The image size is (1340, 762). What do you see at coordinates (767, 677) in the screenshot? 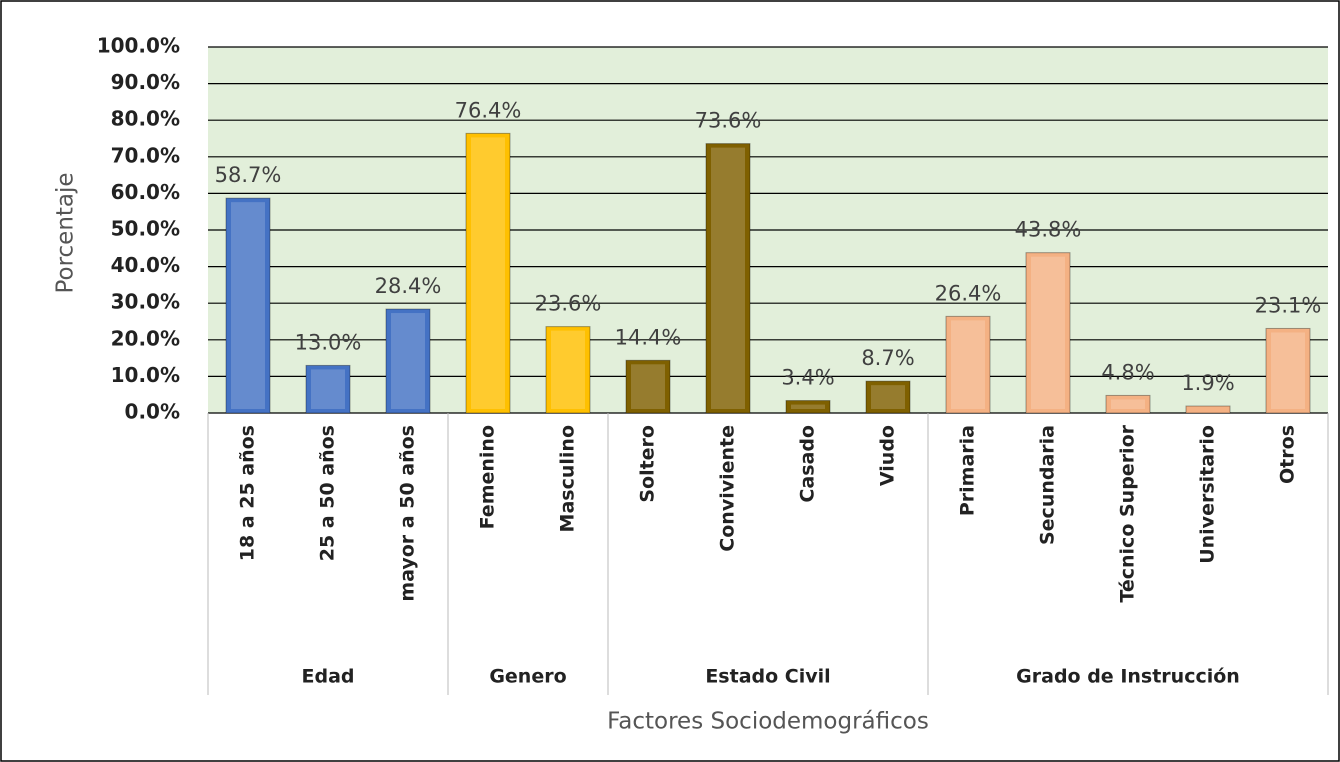
I see `group-label: Estado Civil` at bounding box center [767, 677].